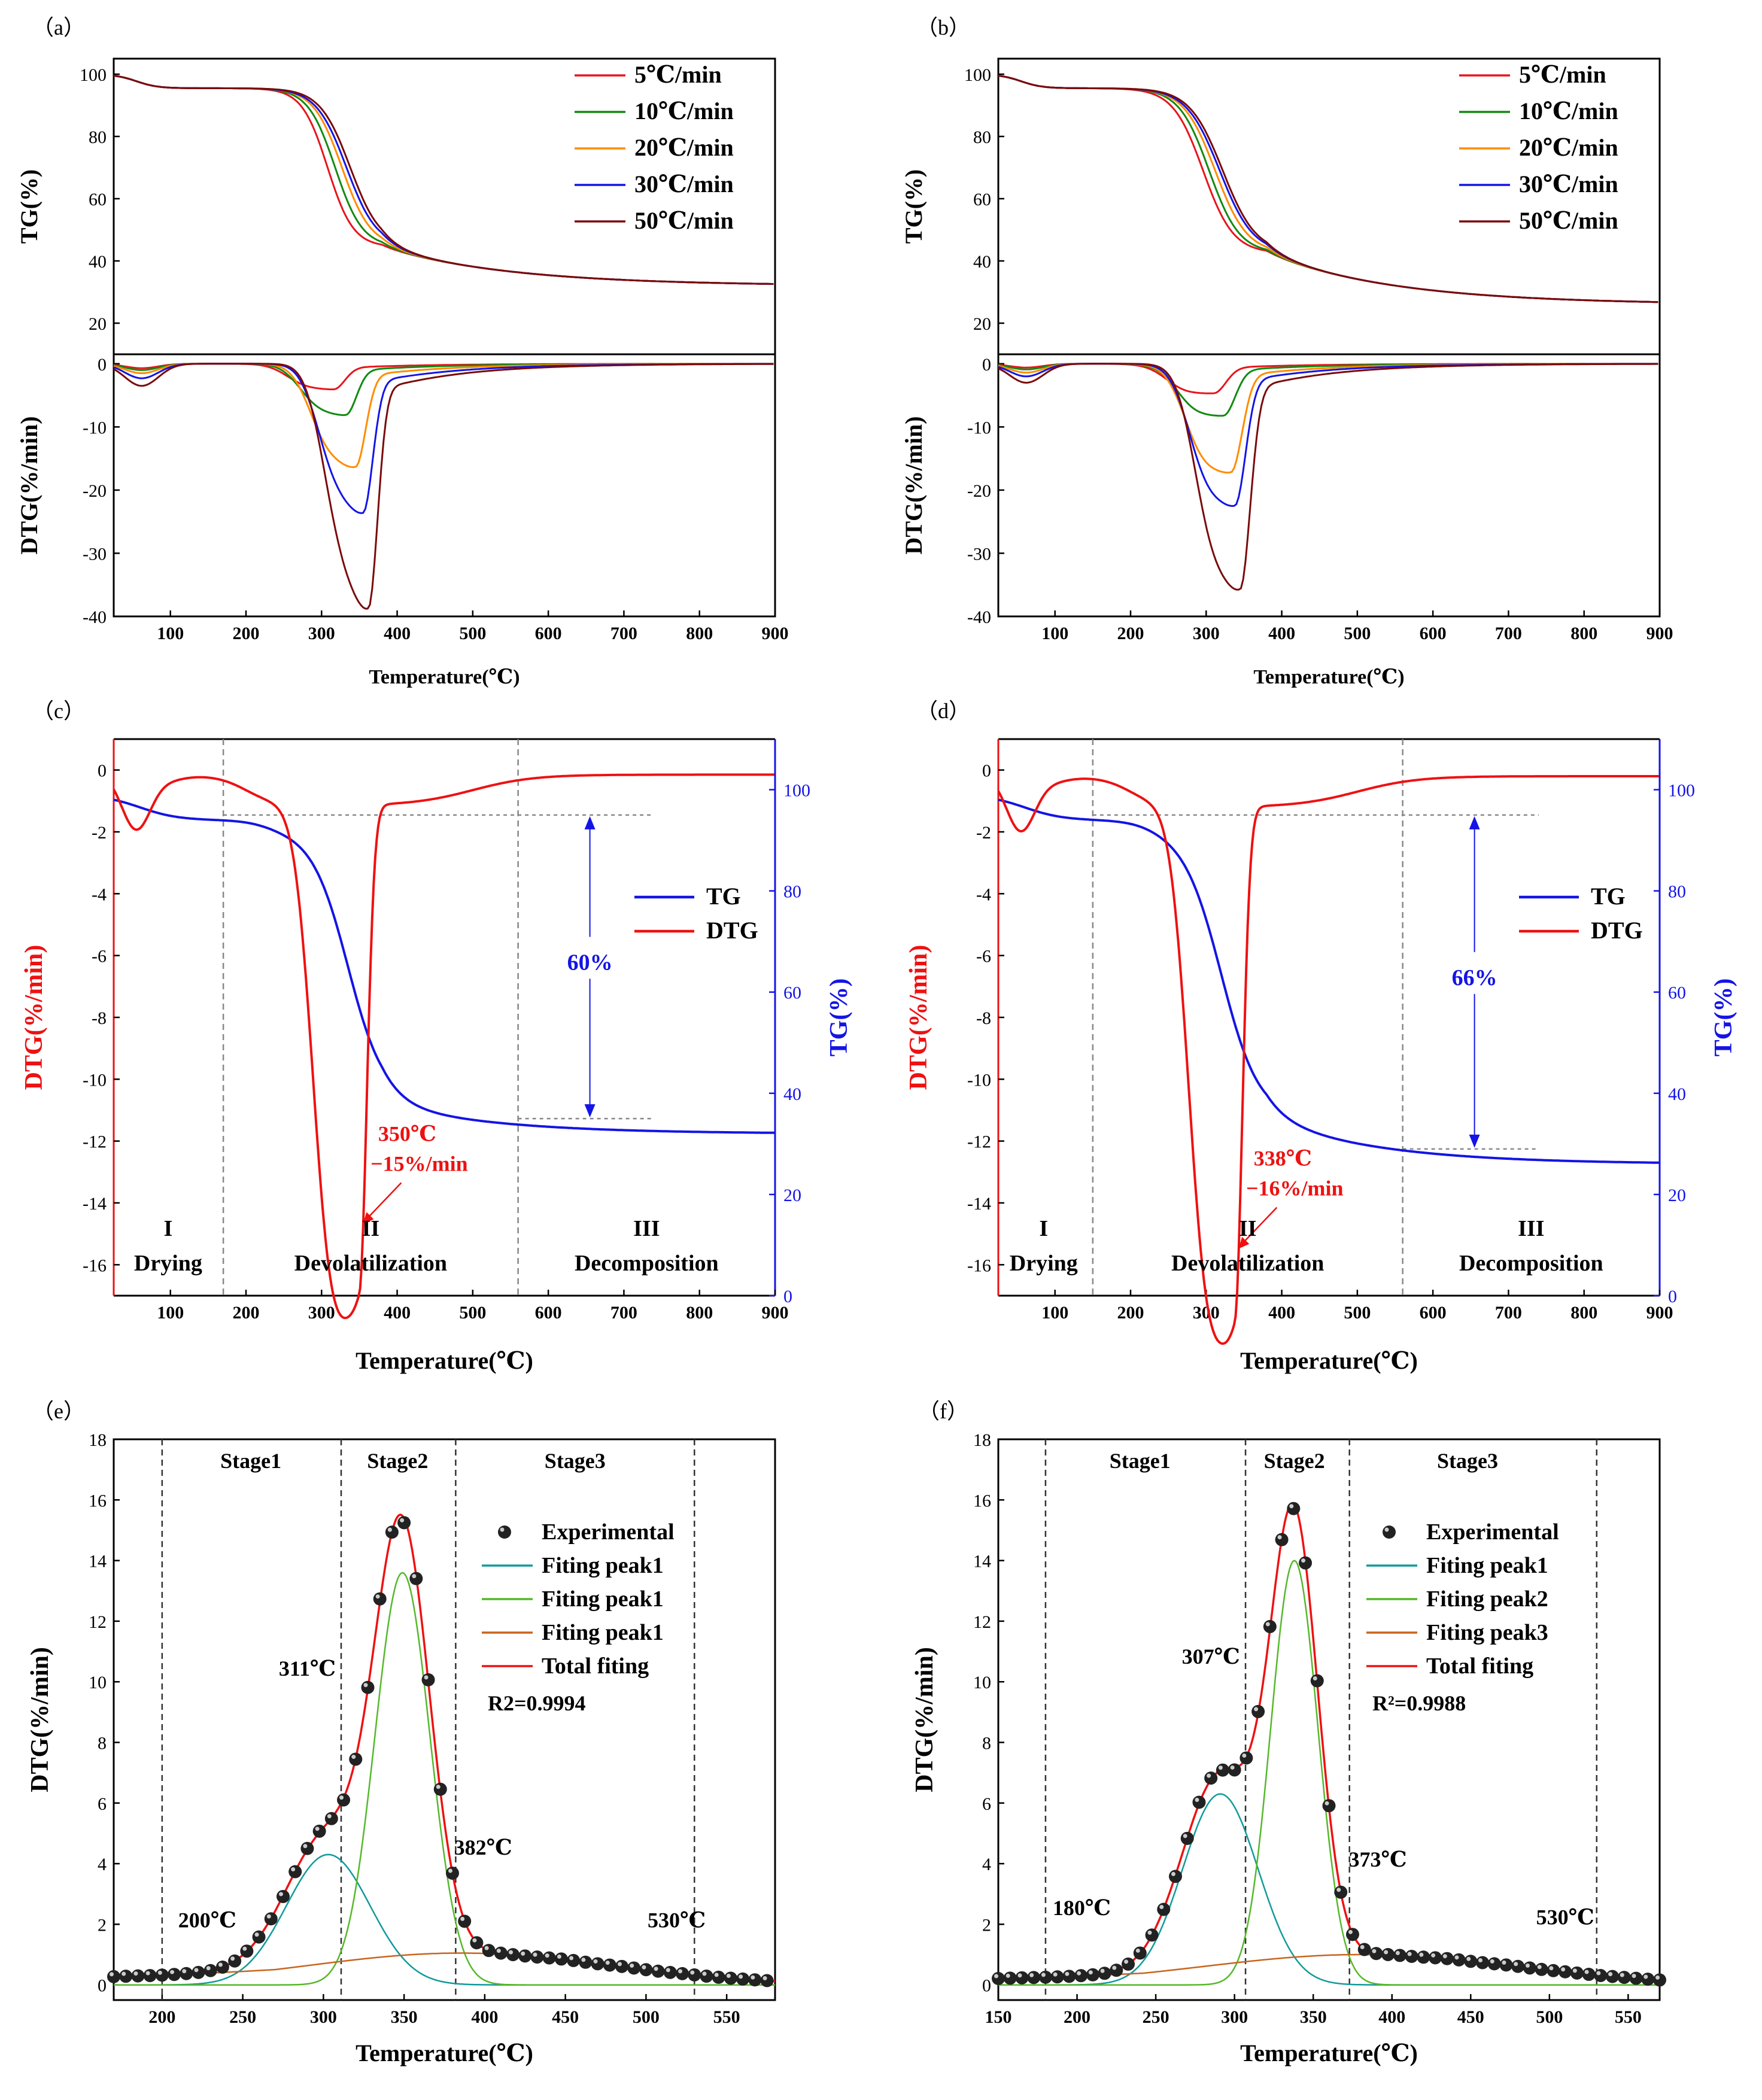 The image size is (1762, 2100). What do you see at coordinates (982, 1501) in the screenshot?
I see `y-tick-label: 16` at bounding box center [982, 1501].